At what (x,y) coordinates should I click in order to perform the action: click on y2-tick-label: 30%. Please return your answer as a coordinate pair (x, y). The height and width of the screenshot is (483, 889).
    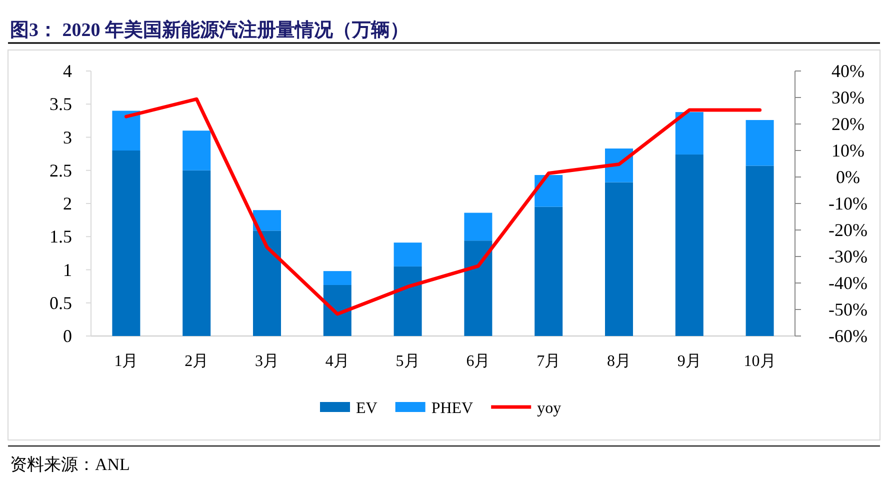
    Looking at the image, I should click on (848, 98).